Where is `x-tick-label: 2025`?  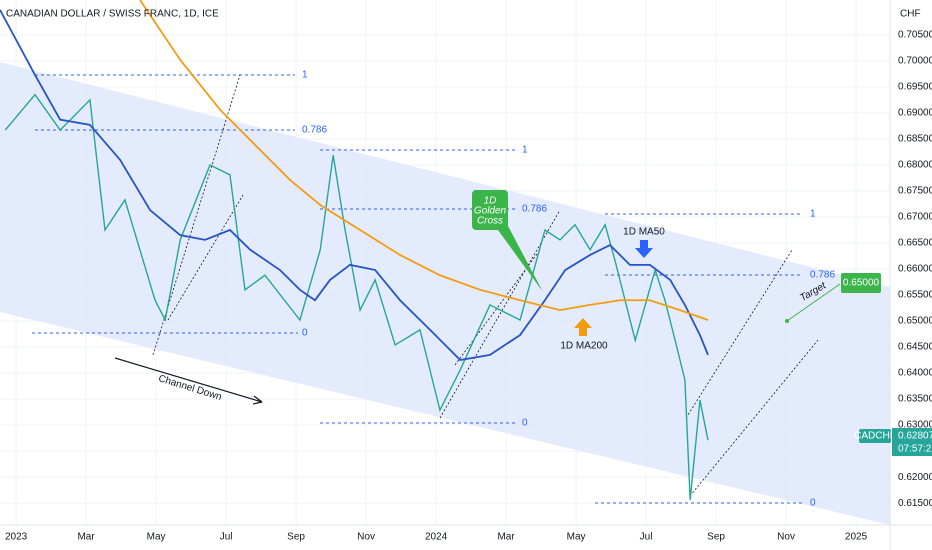
x-tick-label: 2025 is located at coordinates (856, 537).